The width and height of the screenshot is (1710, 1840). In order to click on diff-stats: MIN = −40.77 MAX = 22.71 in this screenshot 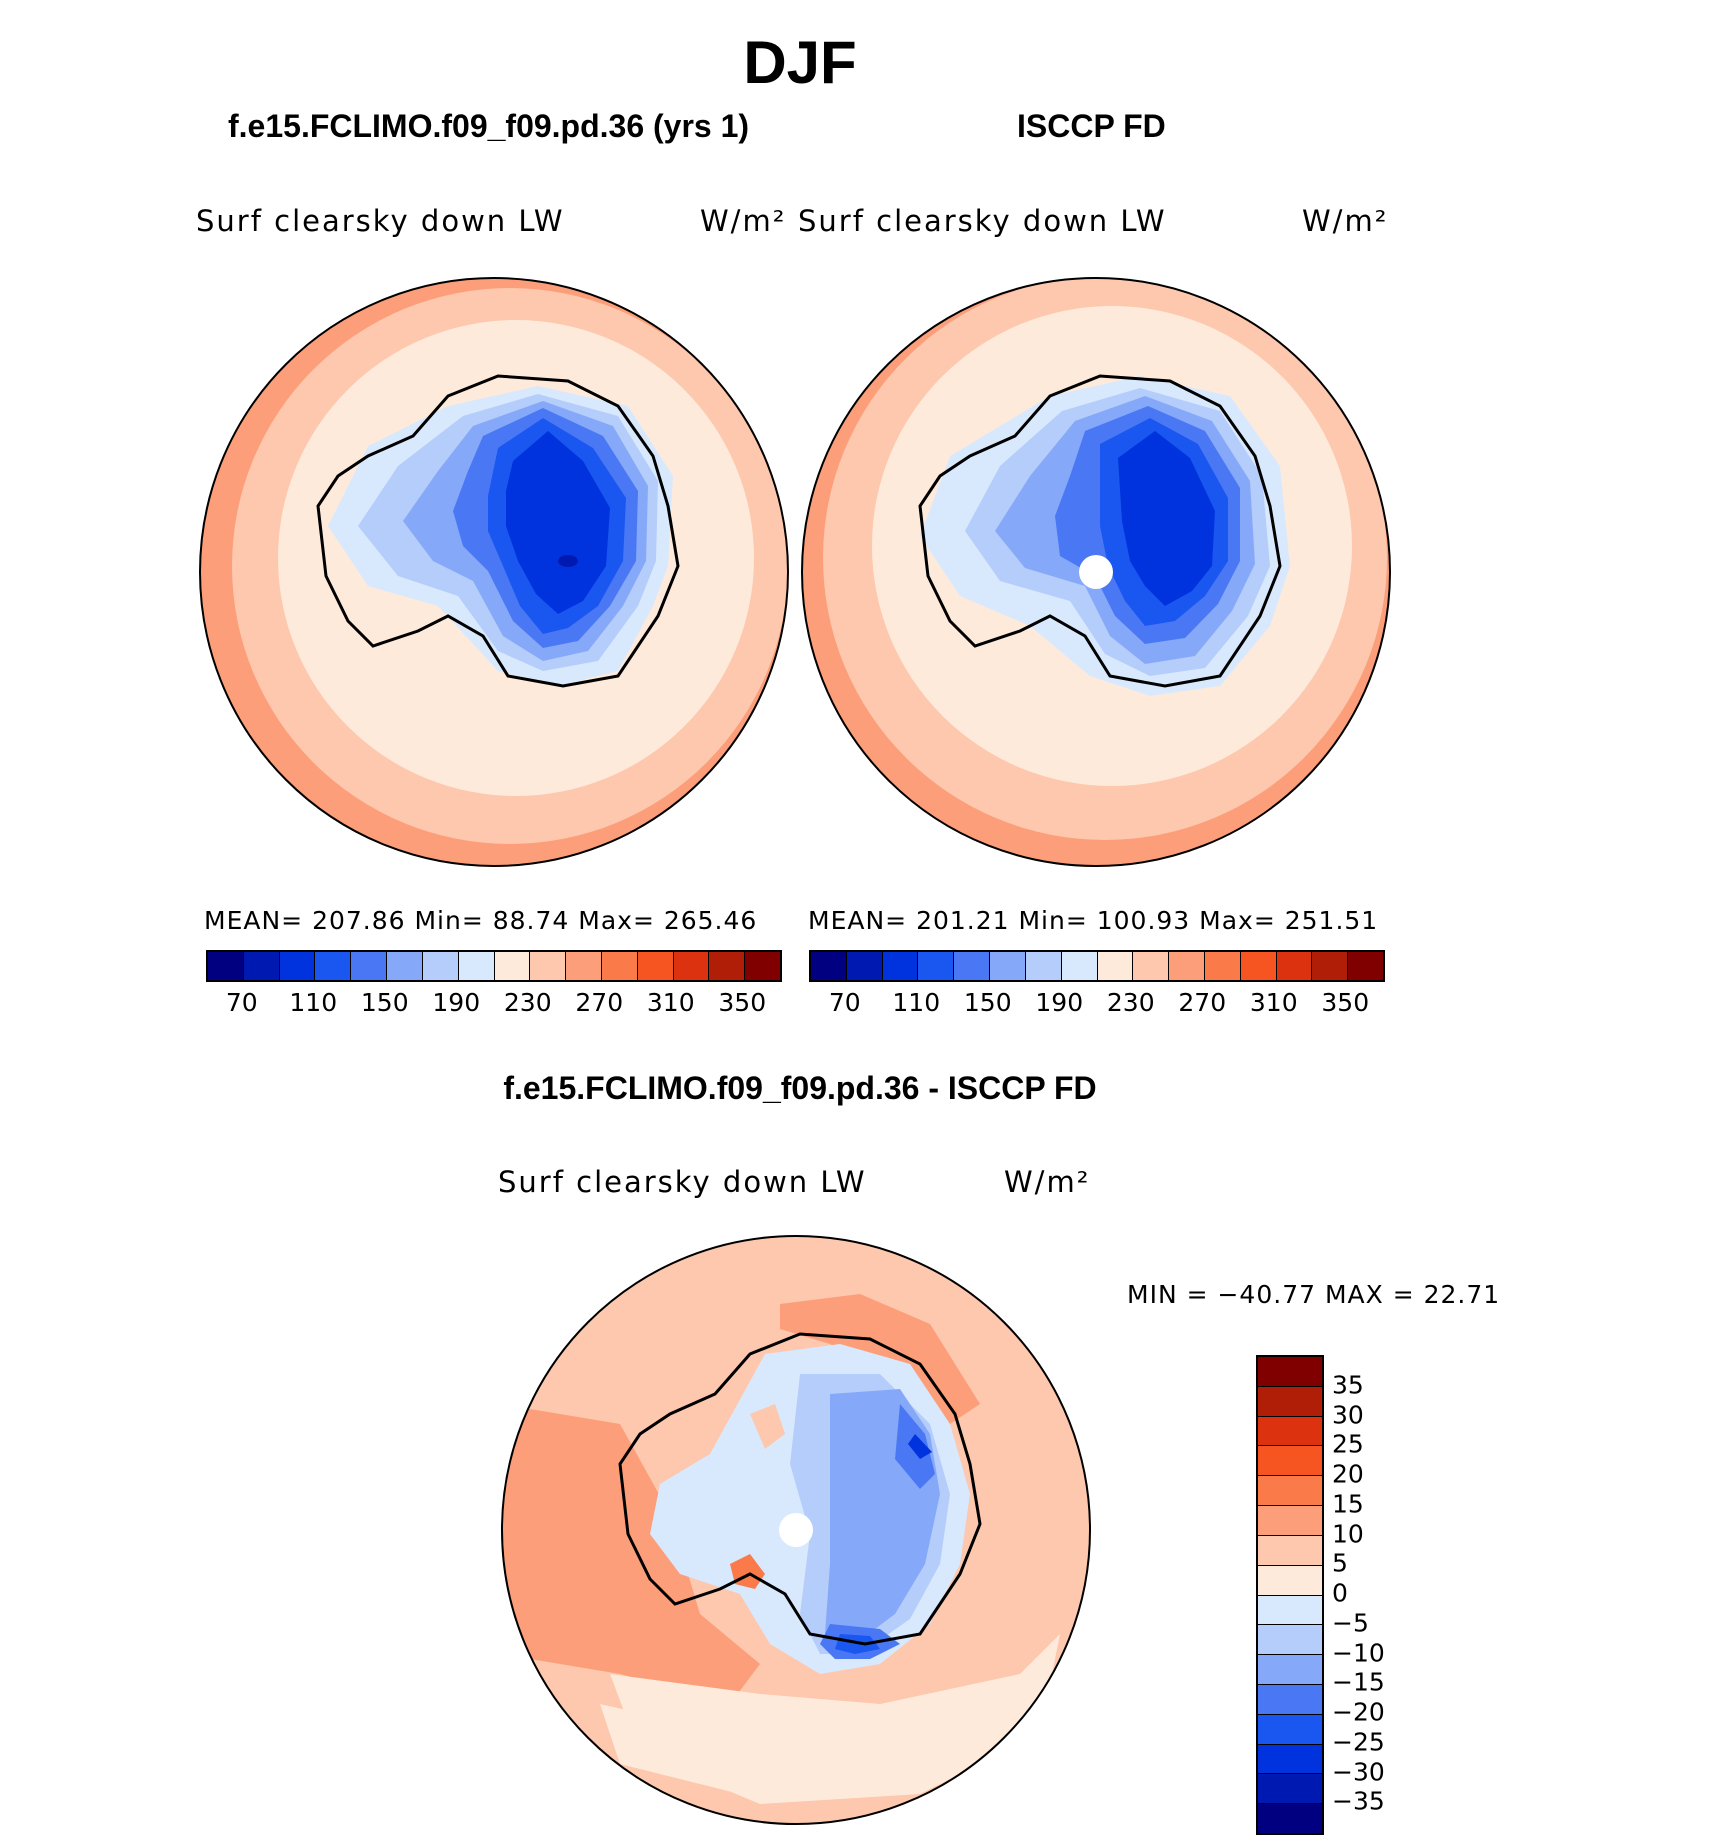, I will do `click(1314, 1294)`.